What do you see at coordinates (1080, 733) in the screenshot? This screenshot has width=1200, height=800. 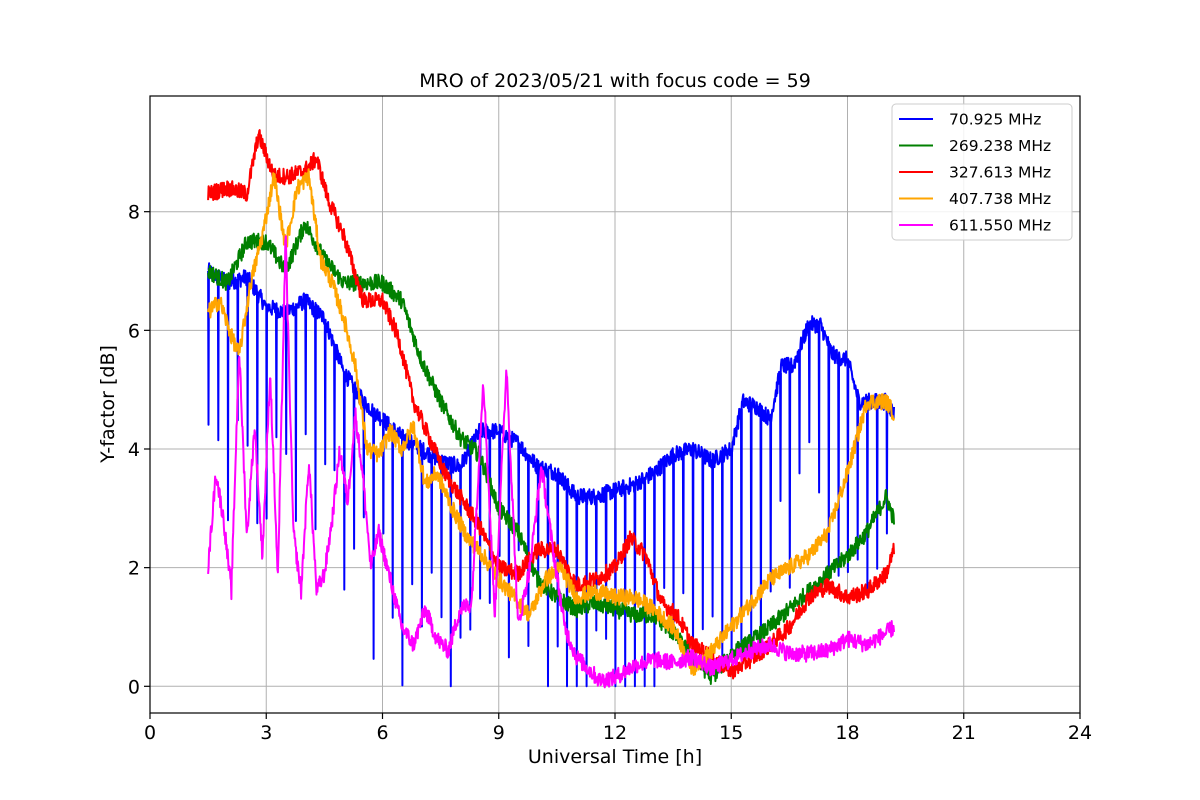 I see `x-tick-label: 24` at bounding box center [1080, 733].